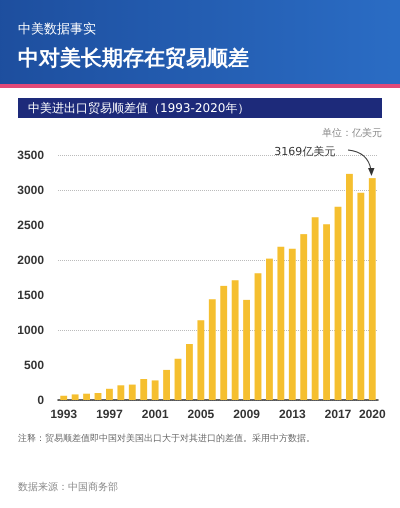 The height and width of the screenshot is (508, 400). What do you see at coordinates (292, 414) in the screenshot?
I see `x-tick-label: 2013` at bounding box center [292, 414].